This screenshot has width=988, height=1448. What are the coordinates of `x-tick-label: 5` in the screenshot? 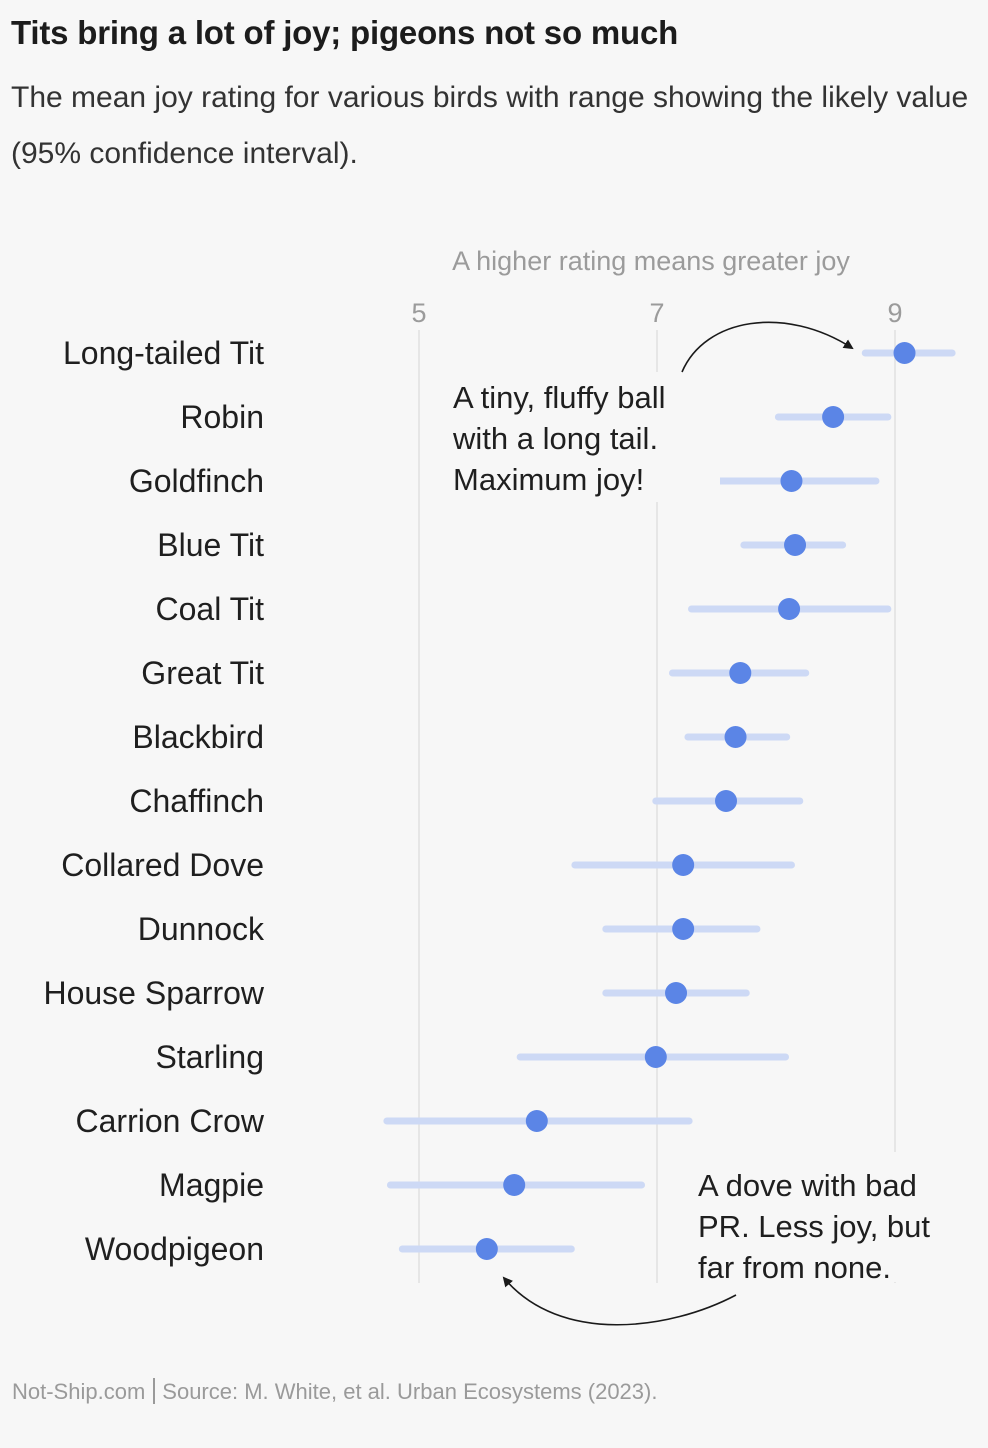 It's located at (418, 313).